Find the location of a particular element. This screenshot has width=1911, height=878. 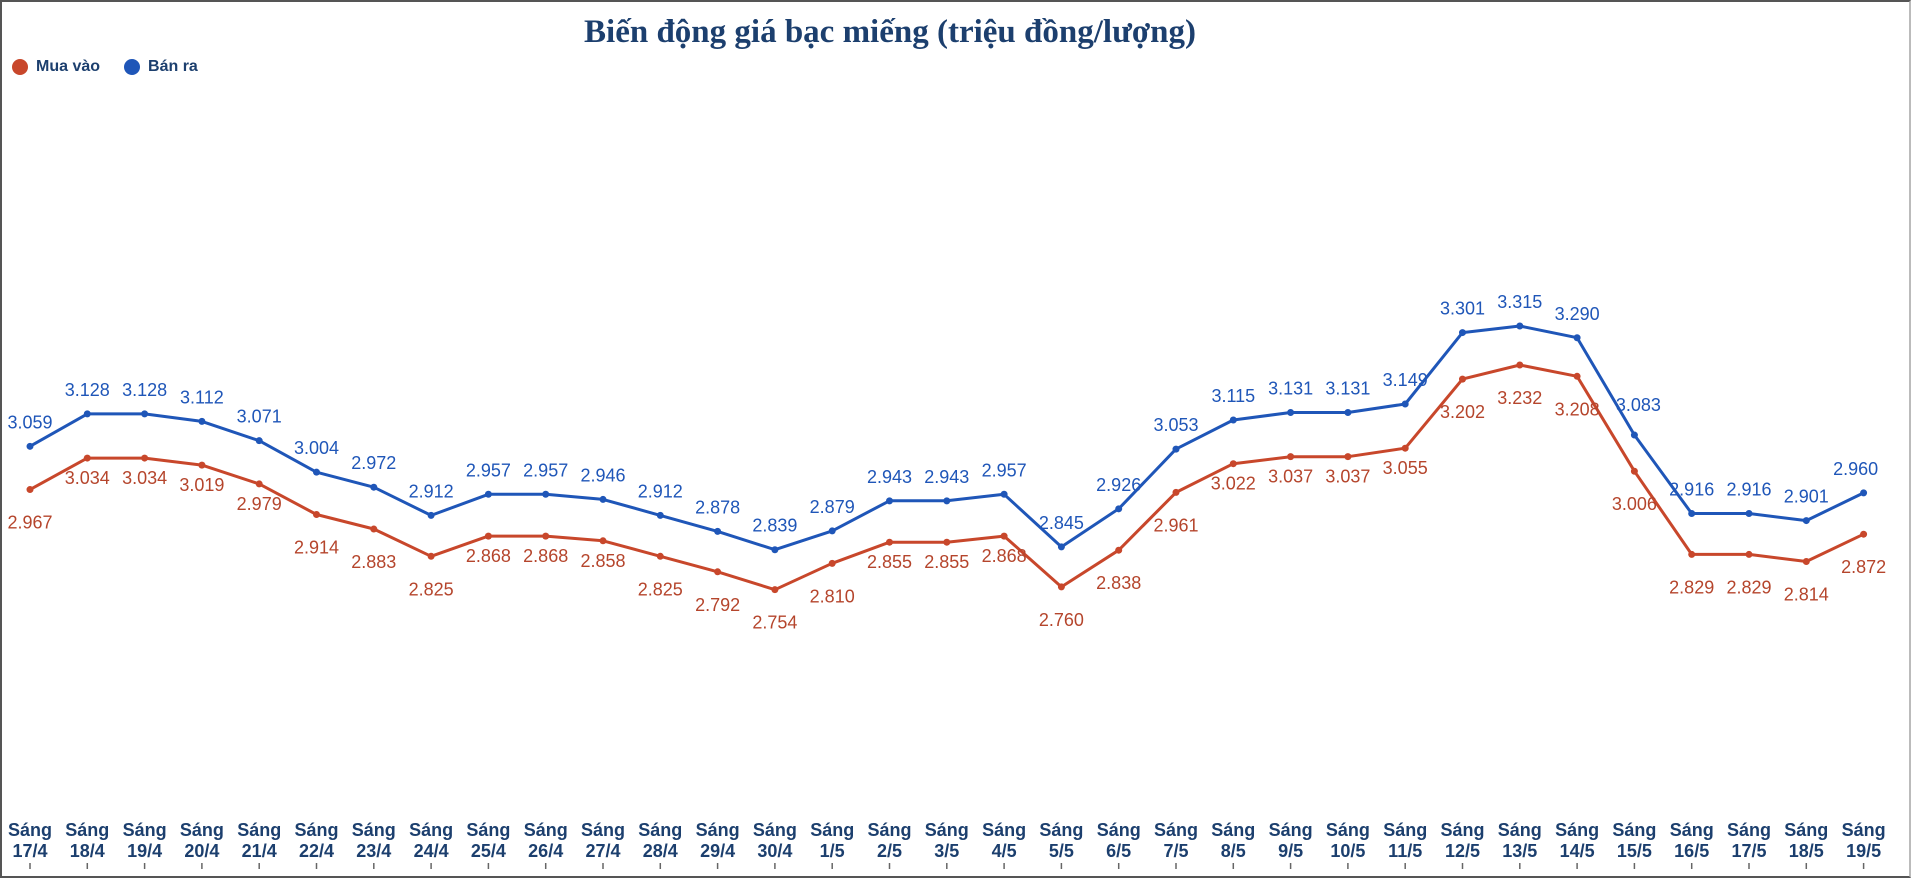

x-tick-label: 16/5 is located at coordinates (1691, 851).